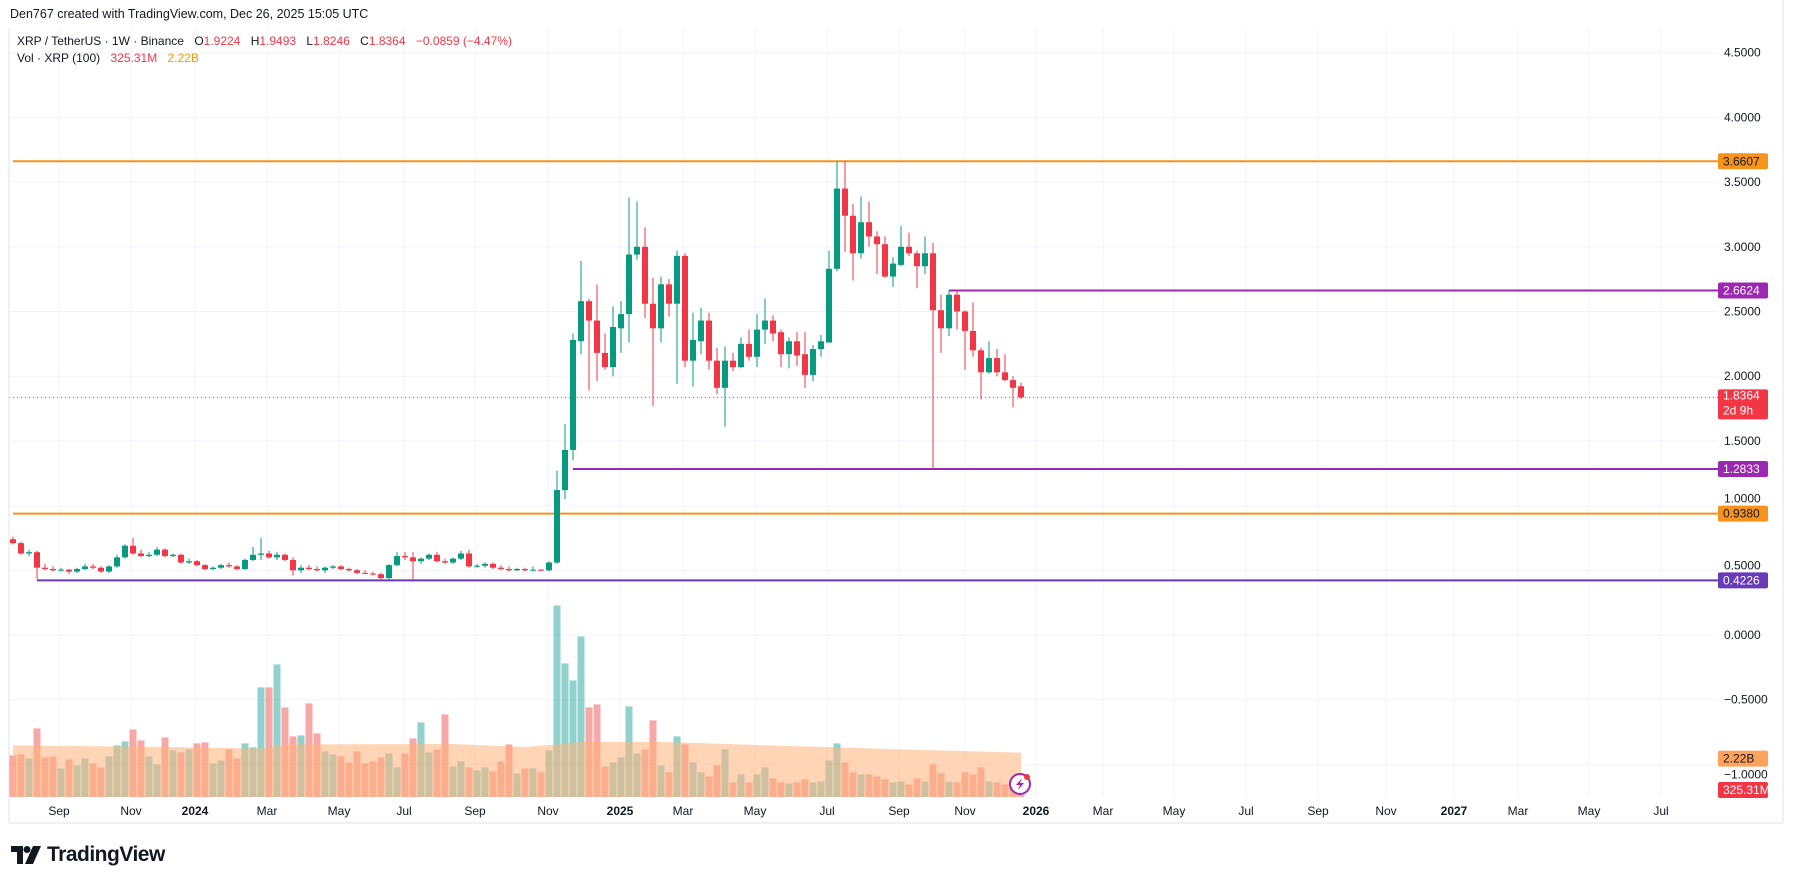  What do you see at coordinates (1741, 469) in the screenshot?
I see `level-price-label: 1.2833` at bounding box center [1741, 469].